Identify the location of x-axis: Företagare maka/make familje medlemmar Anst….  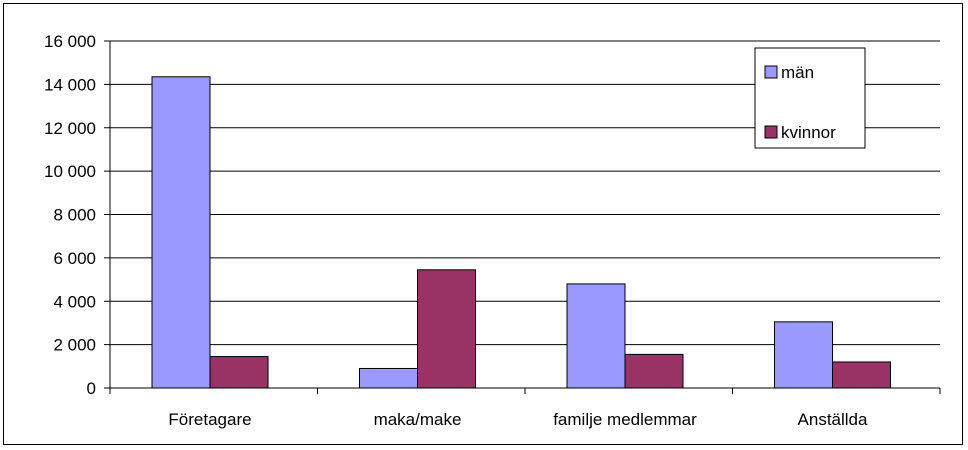
(525, 408).